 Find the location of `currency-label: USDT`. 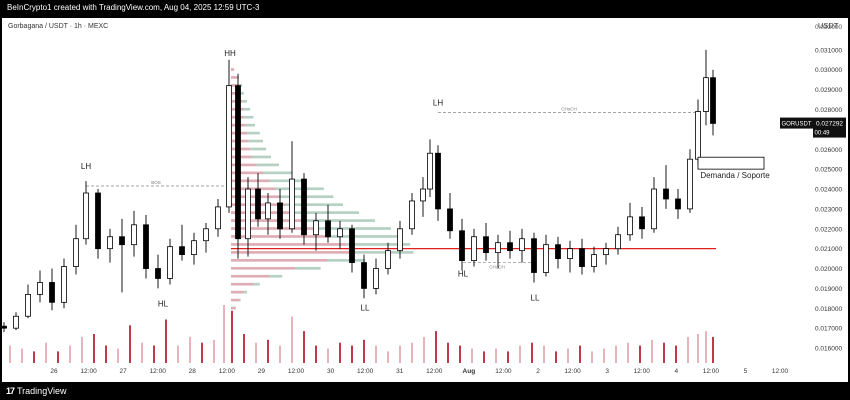

currency-label: USDT is located at coordinates (828, 25).